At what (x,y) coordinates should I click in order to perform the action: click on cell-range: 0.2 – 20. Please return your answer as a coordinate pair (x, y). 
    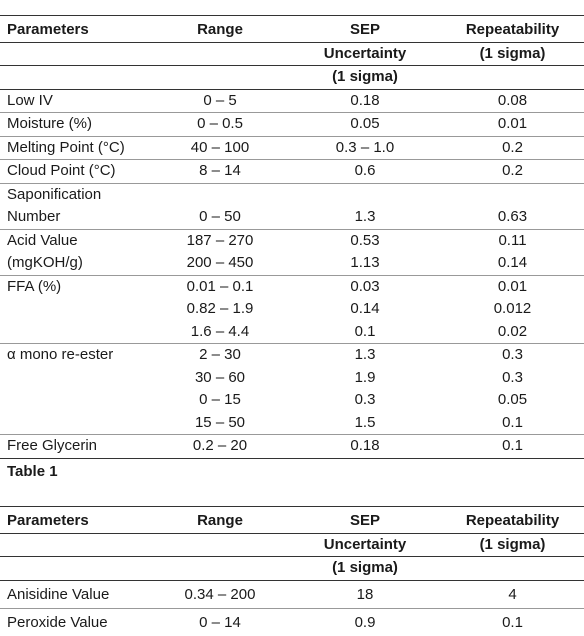
    Looking at the image, I should click on (220, 445).